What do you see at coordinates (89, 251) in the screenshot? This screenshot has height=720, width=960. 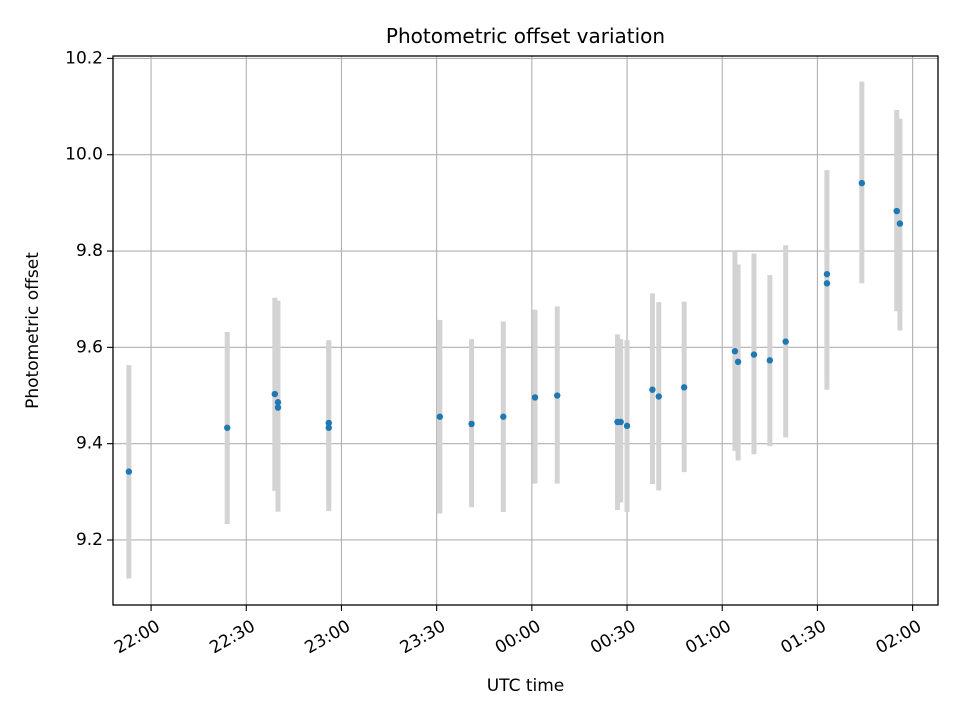 I see `y-tick-label: 9.8` at bounding box center [89, 251].